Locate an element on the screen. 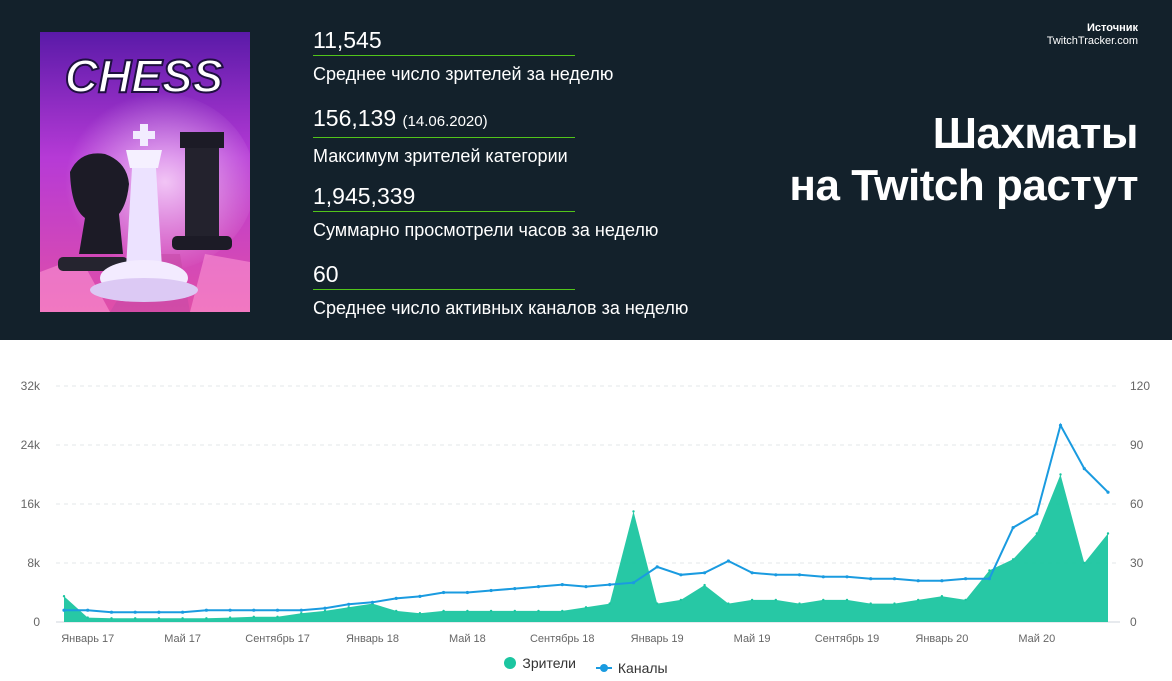 Image resolution: width=1172 pixels, height=681 pixels. x-tick-label: Сентябрь 18 is located at coordinates (562, 639).